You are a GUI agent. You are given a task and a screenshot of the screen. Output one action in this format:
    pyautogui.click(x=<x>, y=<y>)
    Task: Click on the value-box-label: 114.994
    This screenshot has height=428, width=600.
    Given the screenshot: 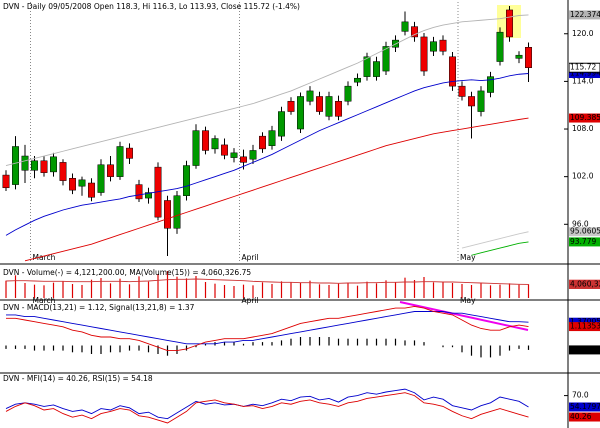 What is the action you would take?
    pyautogui.click(x=585, y=72)
    